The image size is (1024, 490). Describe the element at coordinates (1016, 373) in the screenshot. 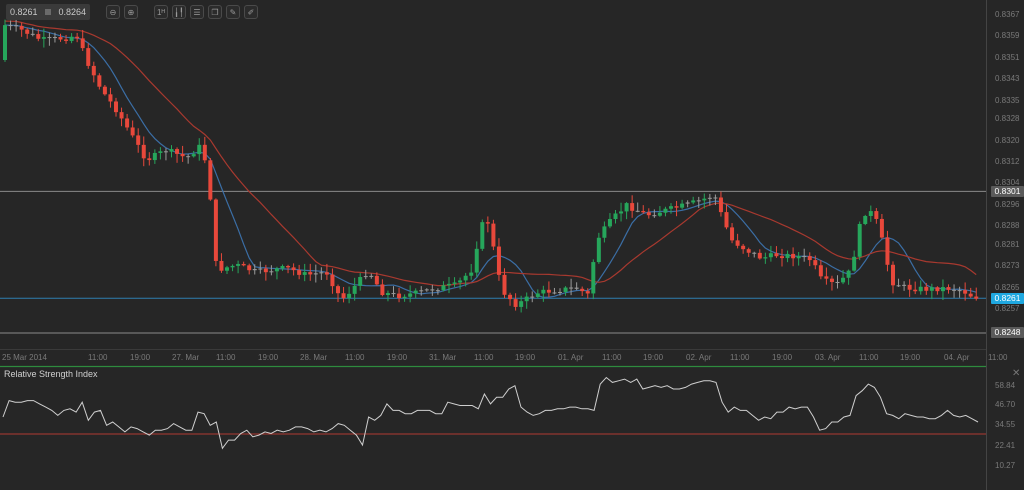

I see `rsi-close-icon: ✕` at that location.